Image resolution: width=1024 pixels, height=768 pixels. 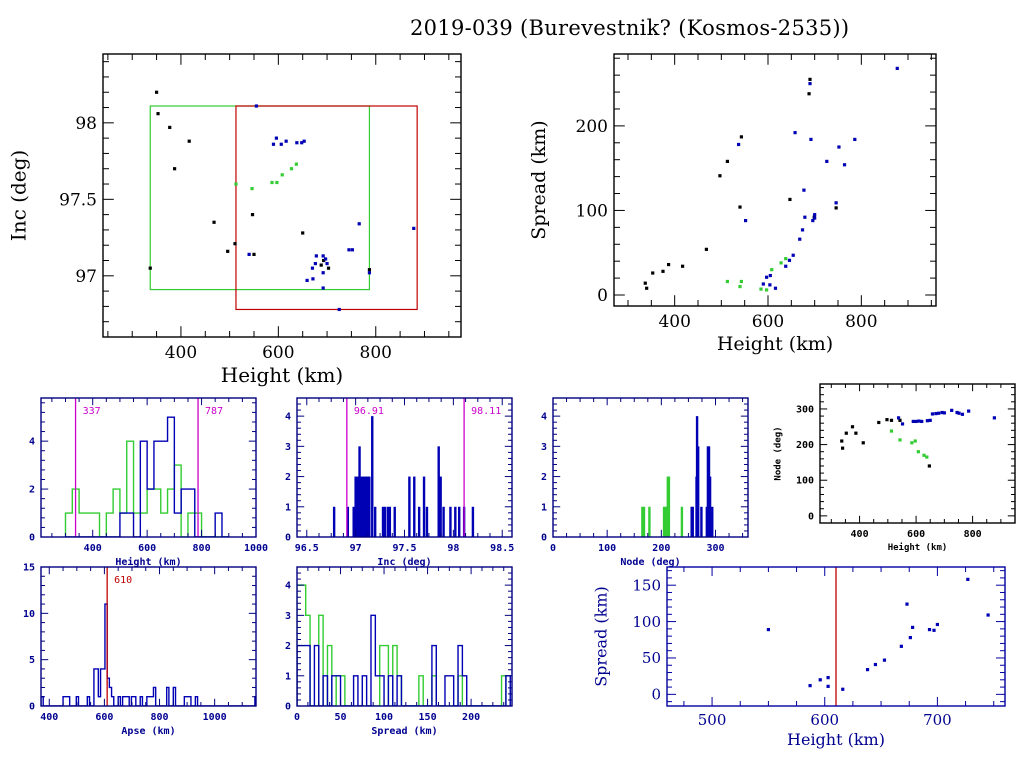 What do you see at coordinates (630, 28) in the screenshot?
I see `page-title: 2019-039 (Burevestnik? (Kosmos-2535))` at bounding box center [630, 28].